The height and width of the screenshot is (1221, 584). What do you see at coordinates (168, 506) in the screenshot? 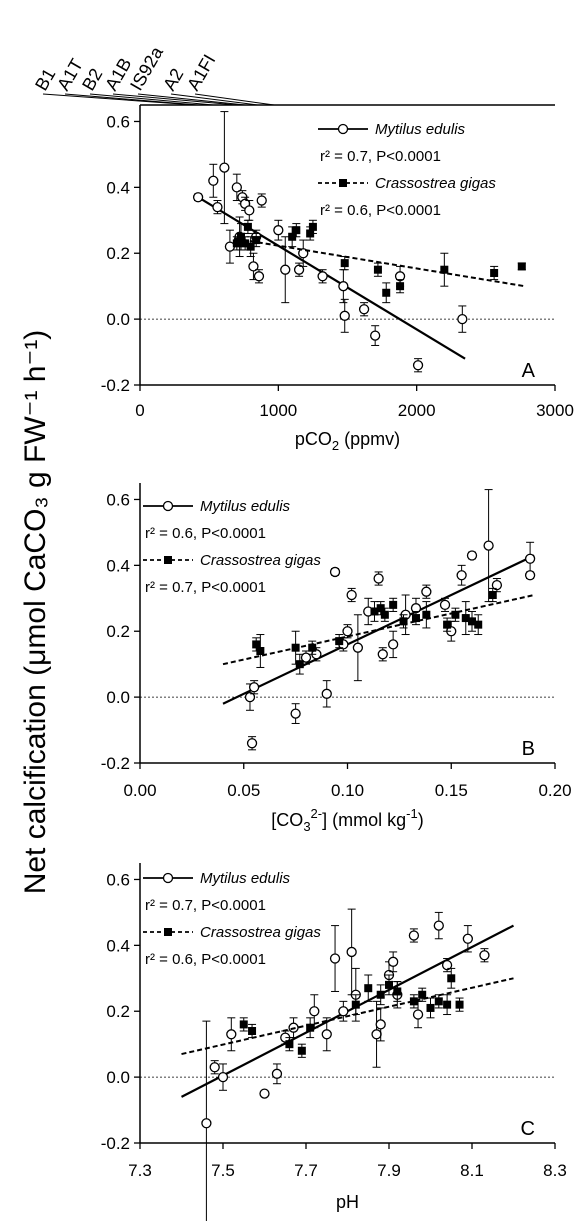
I see `legend-marker-mytilus` at bounding box center [168, 506].